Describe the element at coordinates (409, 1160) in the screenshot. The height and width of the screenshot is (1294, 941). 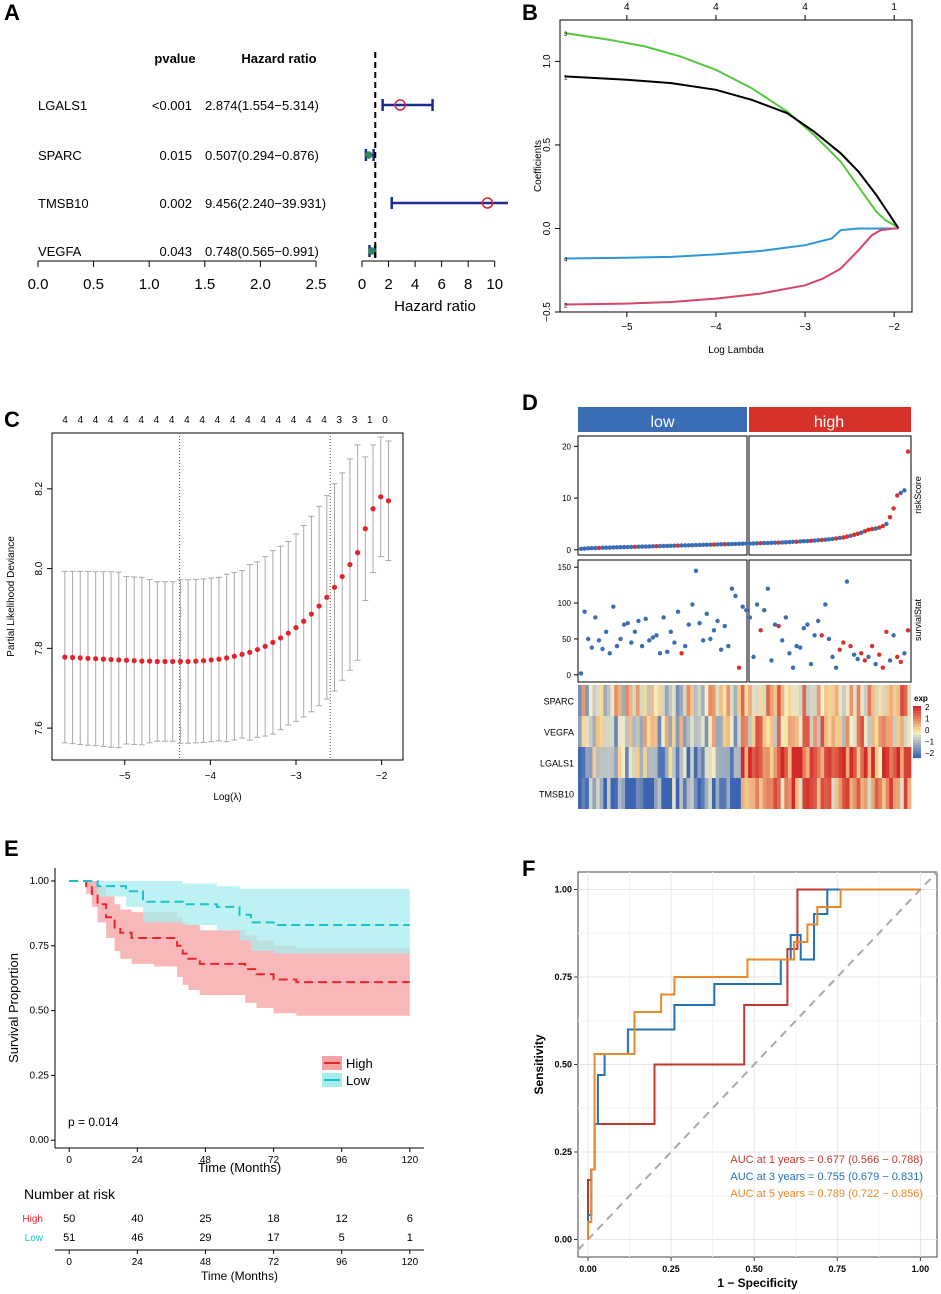
I see `x-tick-label: 120` at that location.